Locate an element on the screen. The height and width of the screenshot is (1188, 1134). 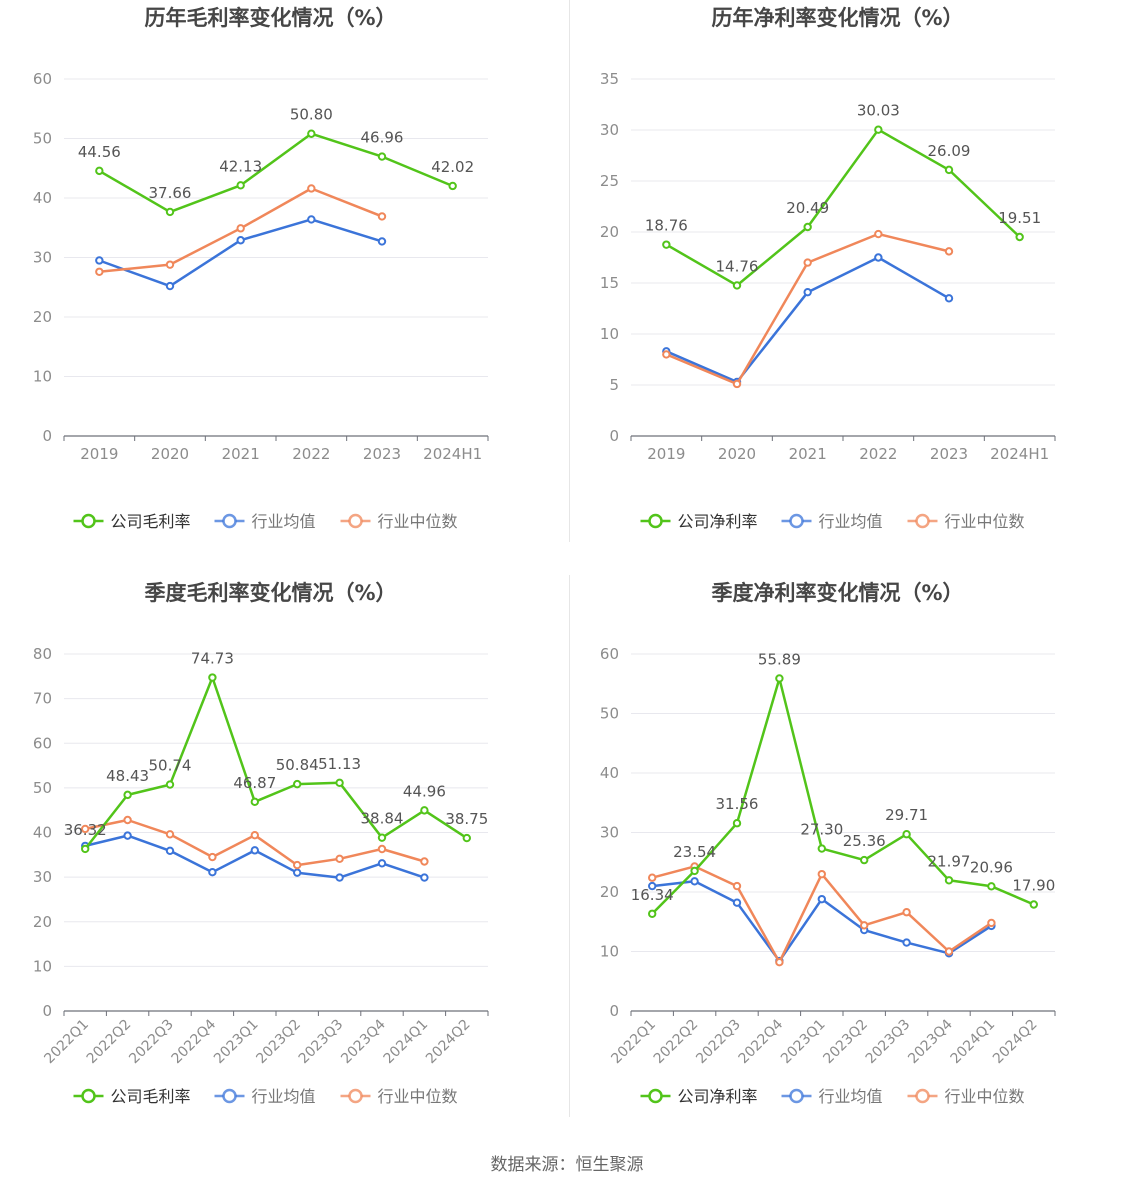
company-series-line is located at coordinates (276, 173).